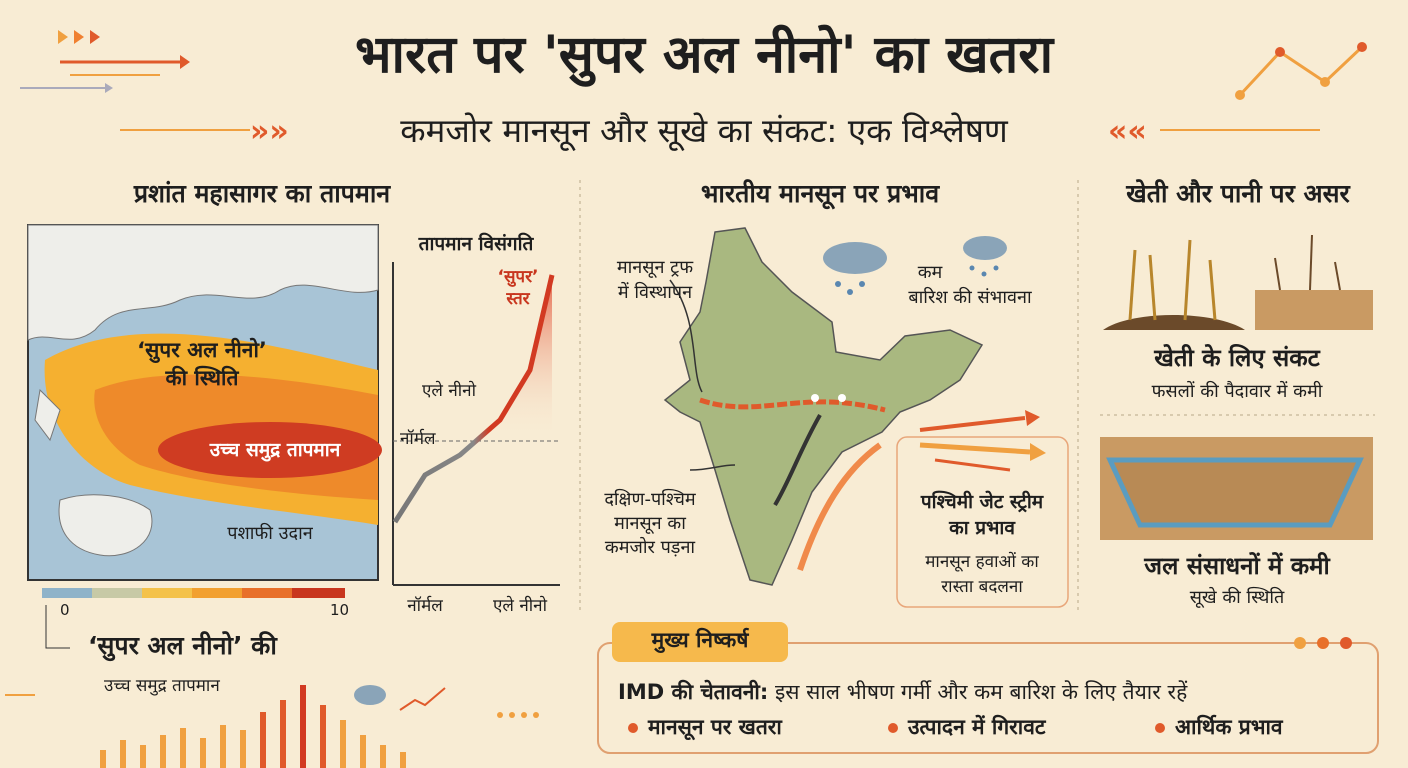 The width and height of the screenshot is (1408, 768). Describe the element at coordinates (700, 640) in the screenshot. I see `findings-tag: मुख्य निष्कर्ष` at that location.